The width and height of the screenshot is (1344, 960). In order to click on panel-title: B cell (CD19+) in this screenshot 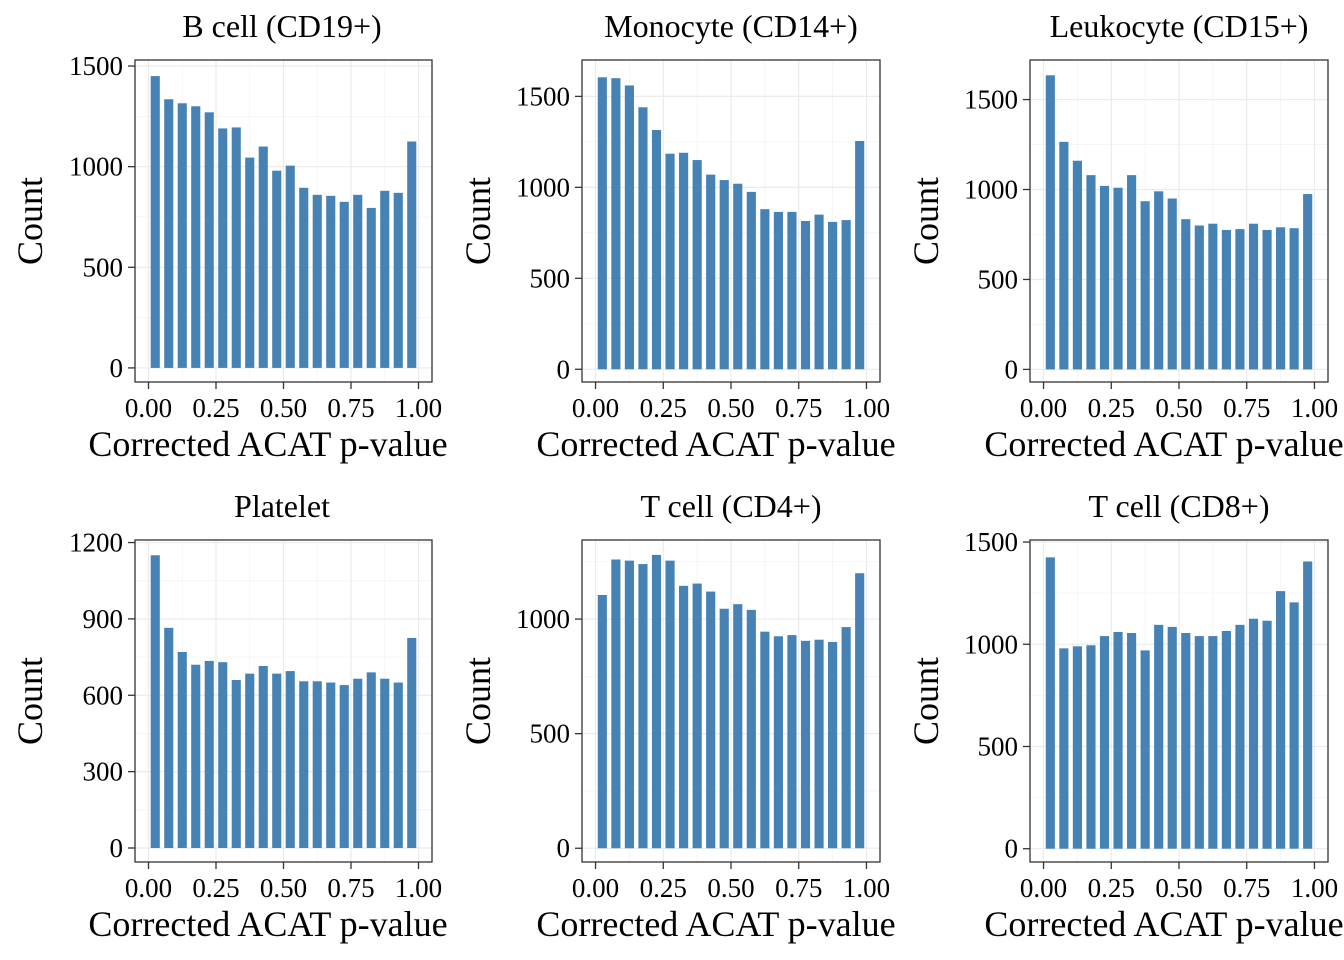, I will do `click(281, 26)`.